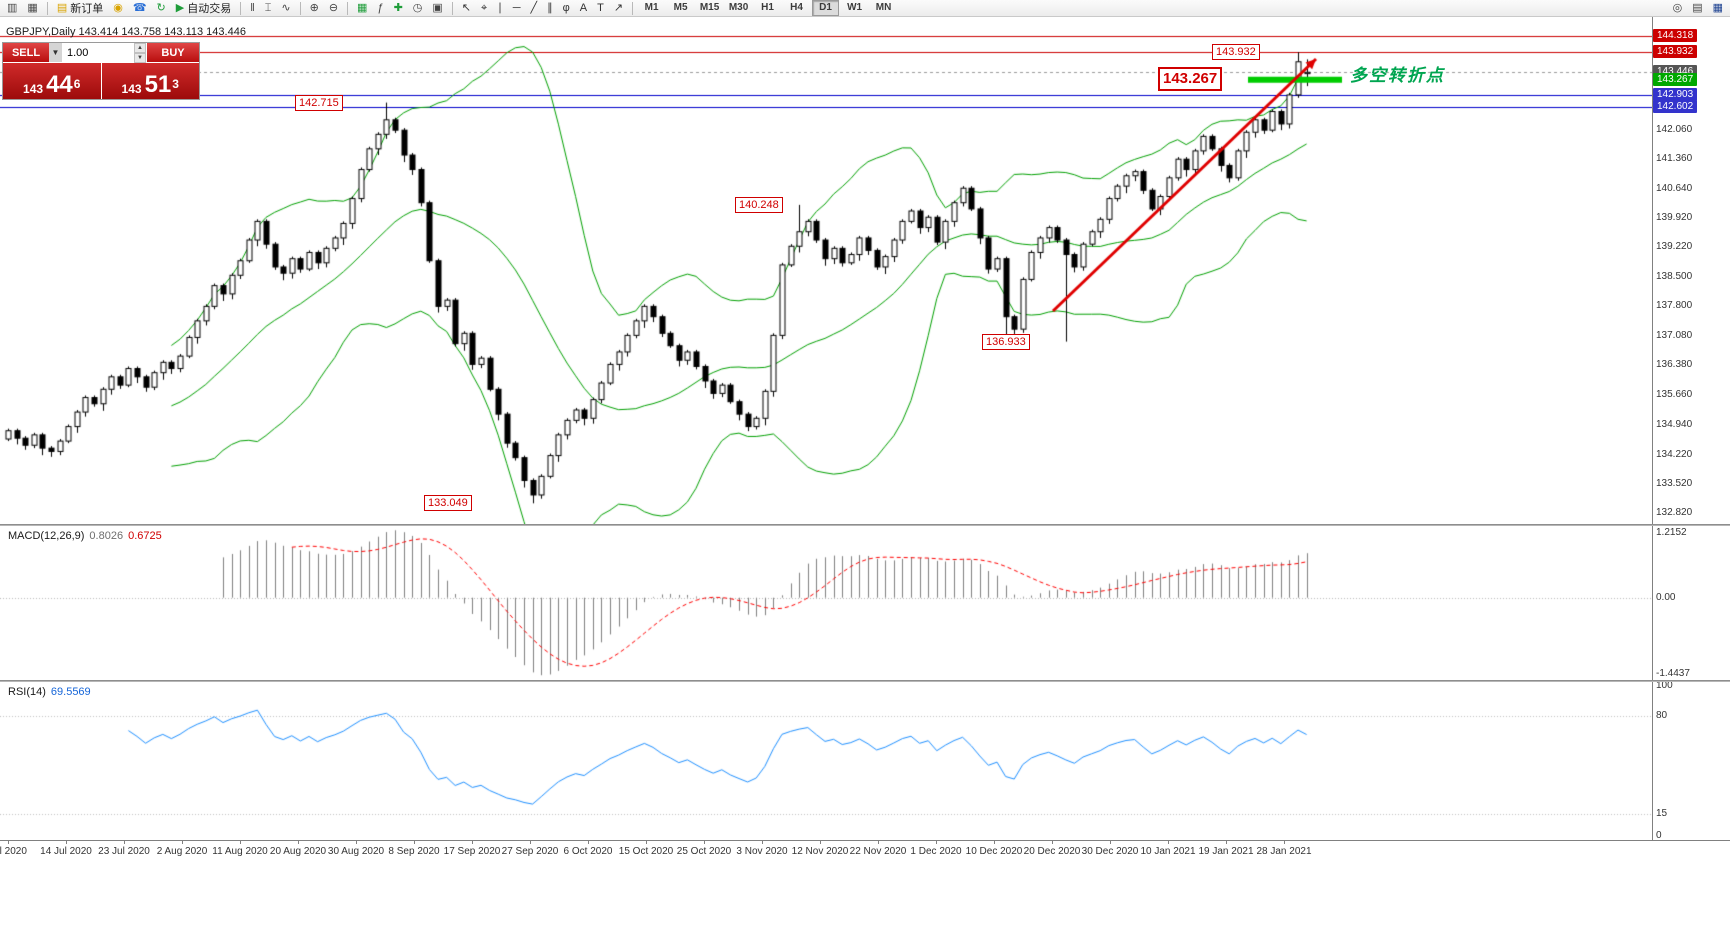 The height and width of the screenshot is (943, 1730). I want to click on crosshair-icon: ⌖, so click(484, 8).